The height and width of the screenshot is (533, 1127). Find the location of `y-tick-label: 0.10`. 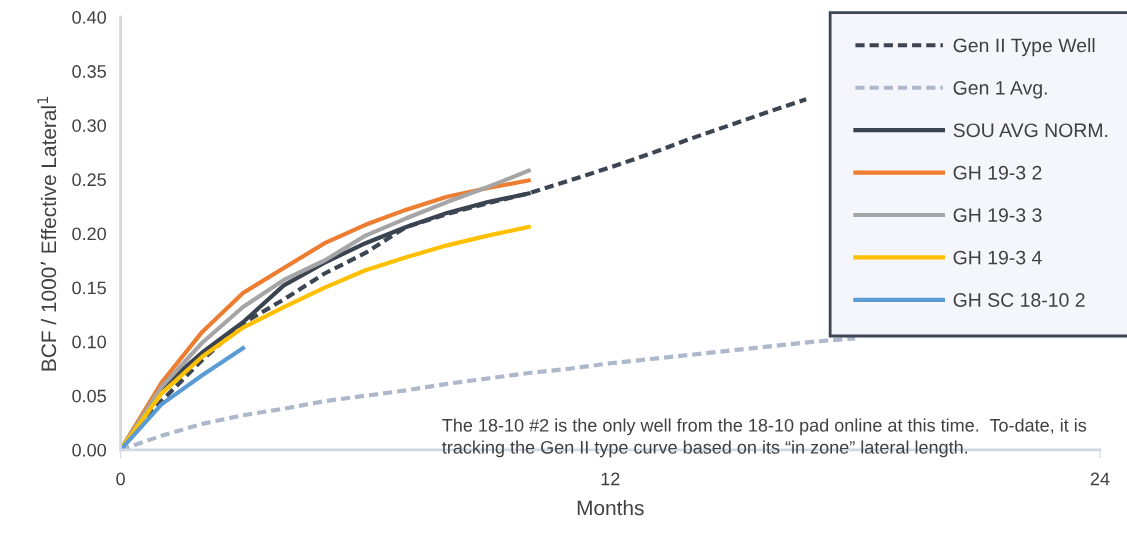

y-tick-label: 0.10 is located at coordinates (89, 342).